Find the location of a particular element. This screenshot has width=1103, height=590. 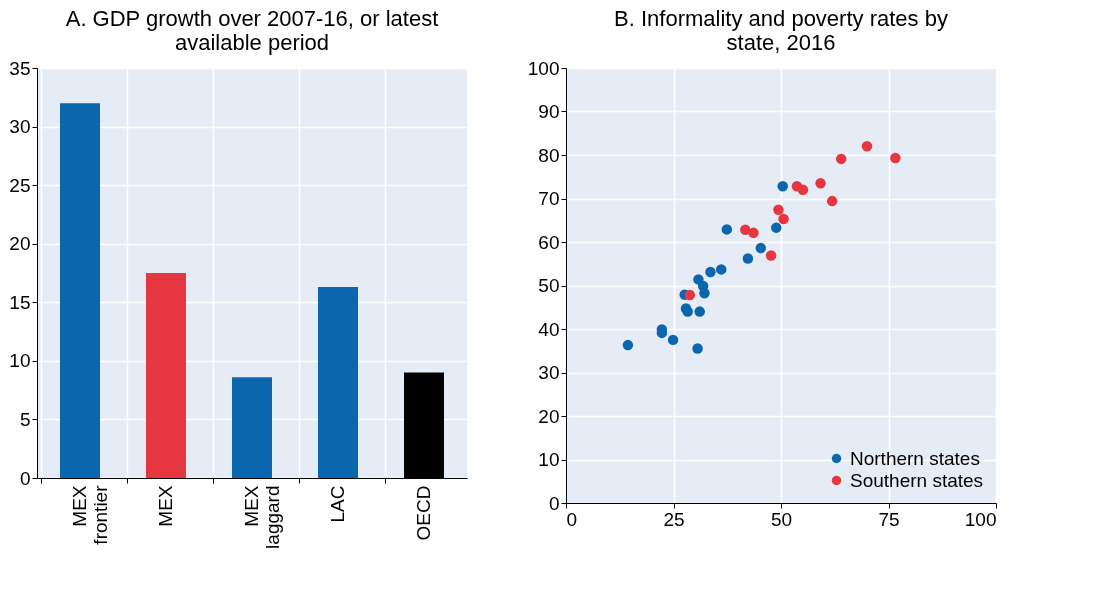

x-tick-label: 100 is located at coordinates (980, 519).